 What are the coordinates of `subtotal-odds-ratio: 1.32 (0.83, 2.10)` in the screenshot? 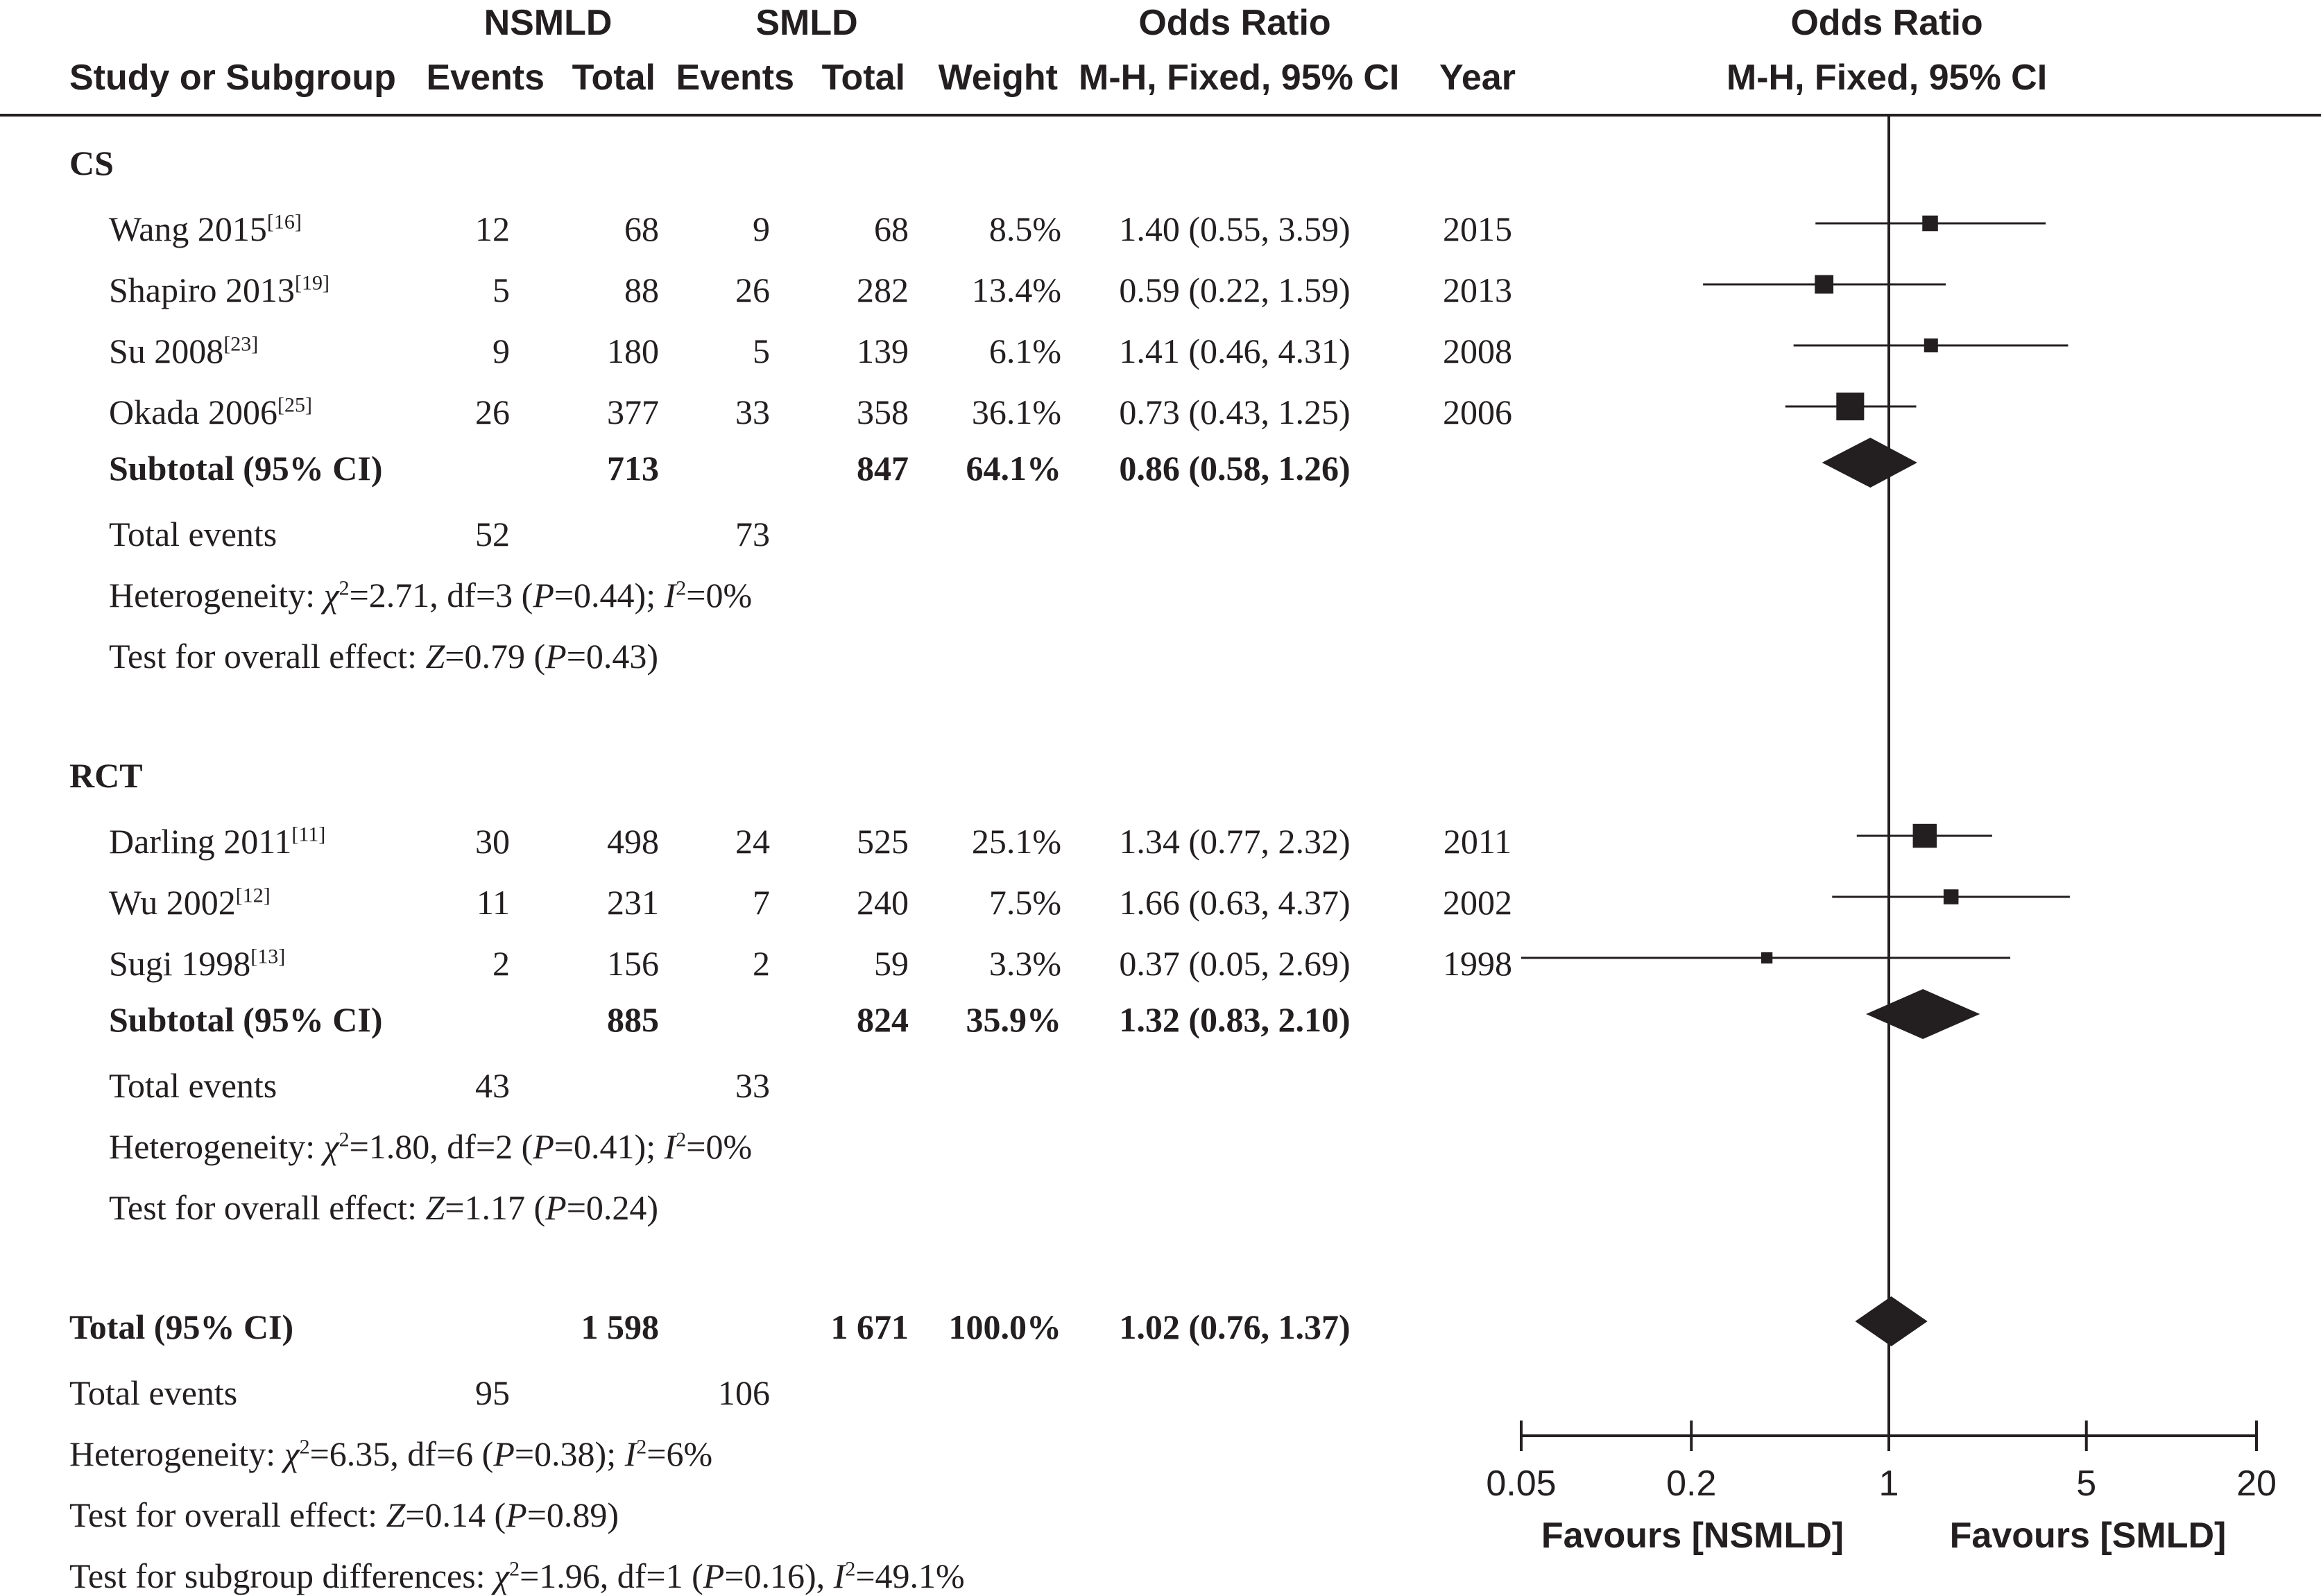 It's located at (1235, 1019).